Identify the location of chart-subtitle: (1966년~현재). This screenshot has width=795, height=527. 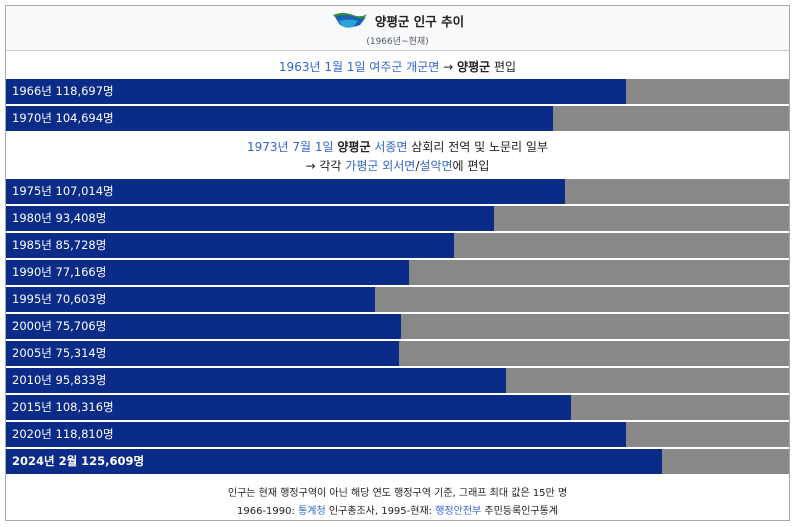
(397, 42).